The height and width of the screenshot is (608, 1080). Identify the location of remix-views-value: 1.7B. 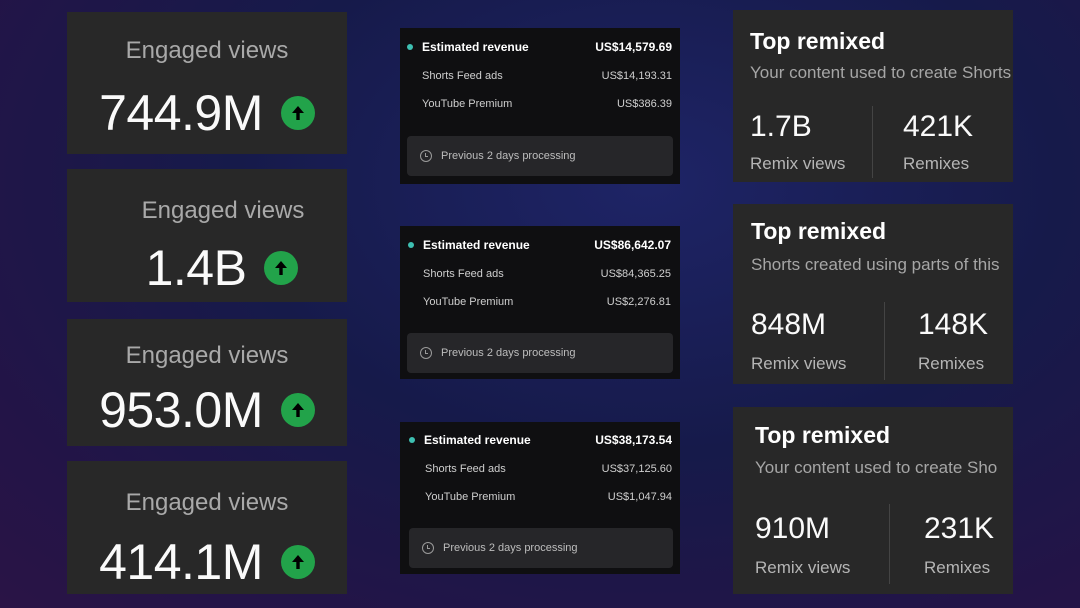
(781, 126).